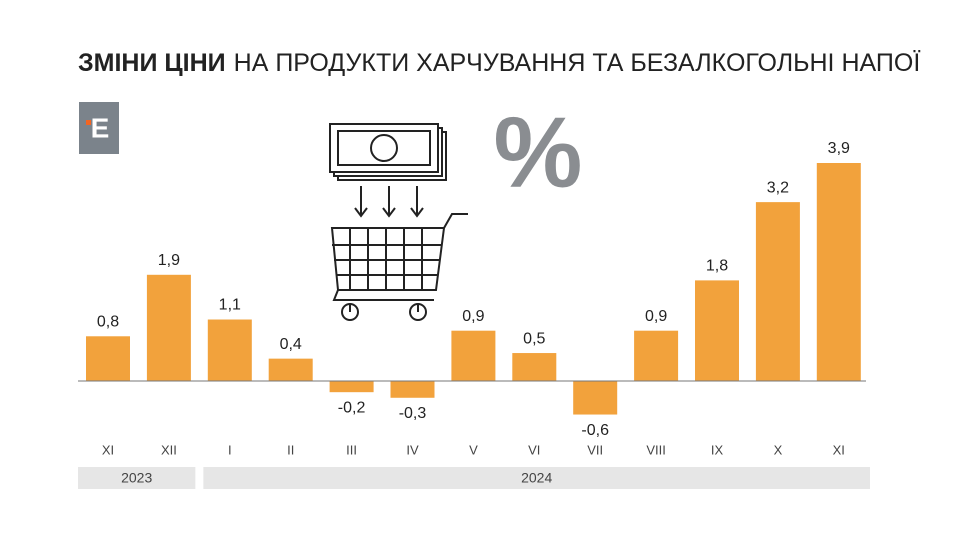 The height and width of the screenshot is (534, 960). I want to click on x-tick-label: I, so click(230, 449).